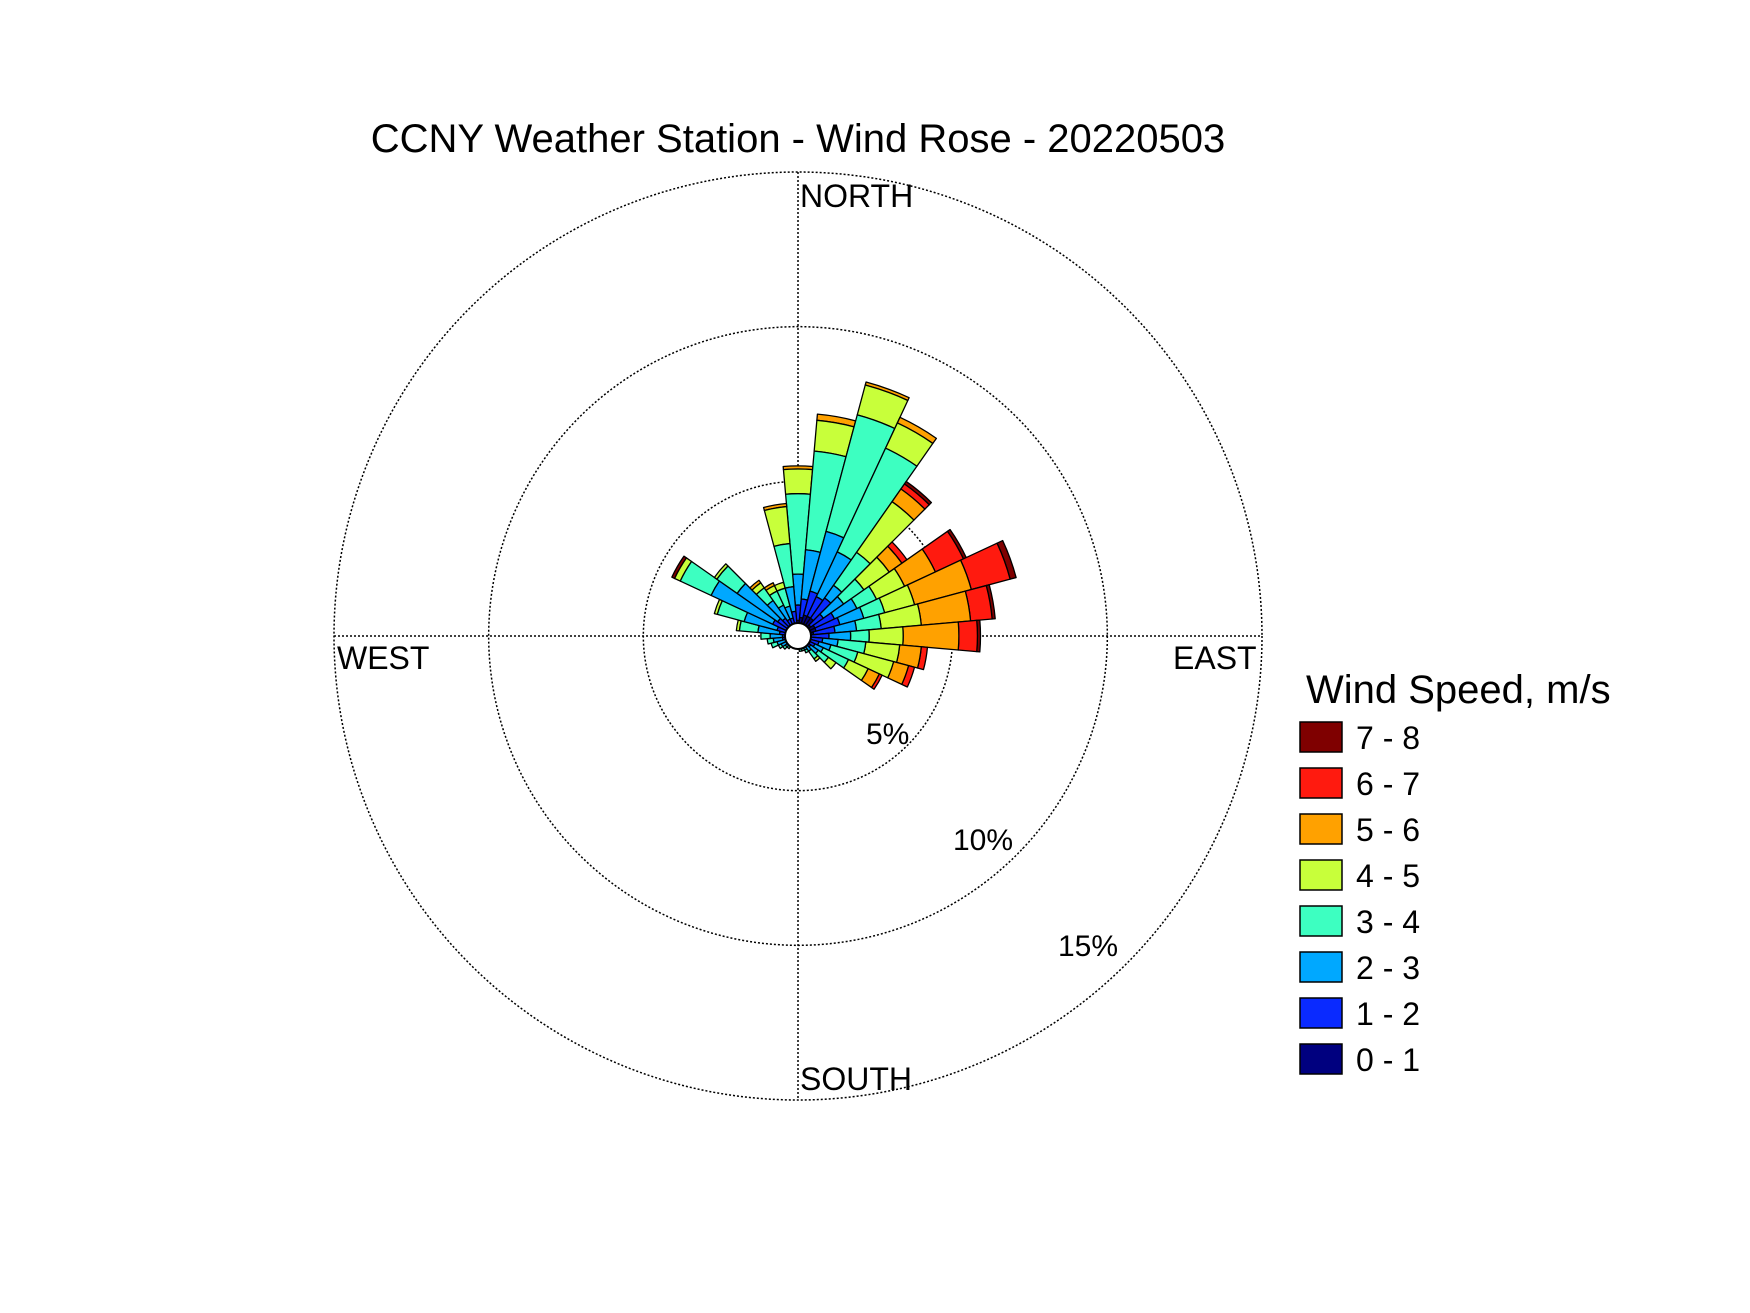 This screenshot has height=1313, width=1750. I want to click on ring-label-5: 5%, so click(887, 734).